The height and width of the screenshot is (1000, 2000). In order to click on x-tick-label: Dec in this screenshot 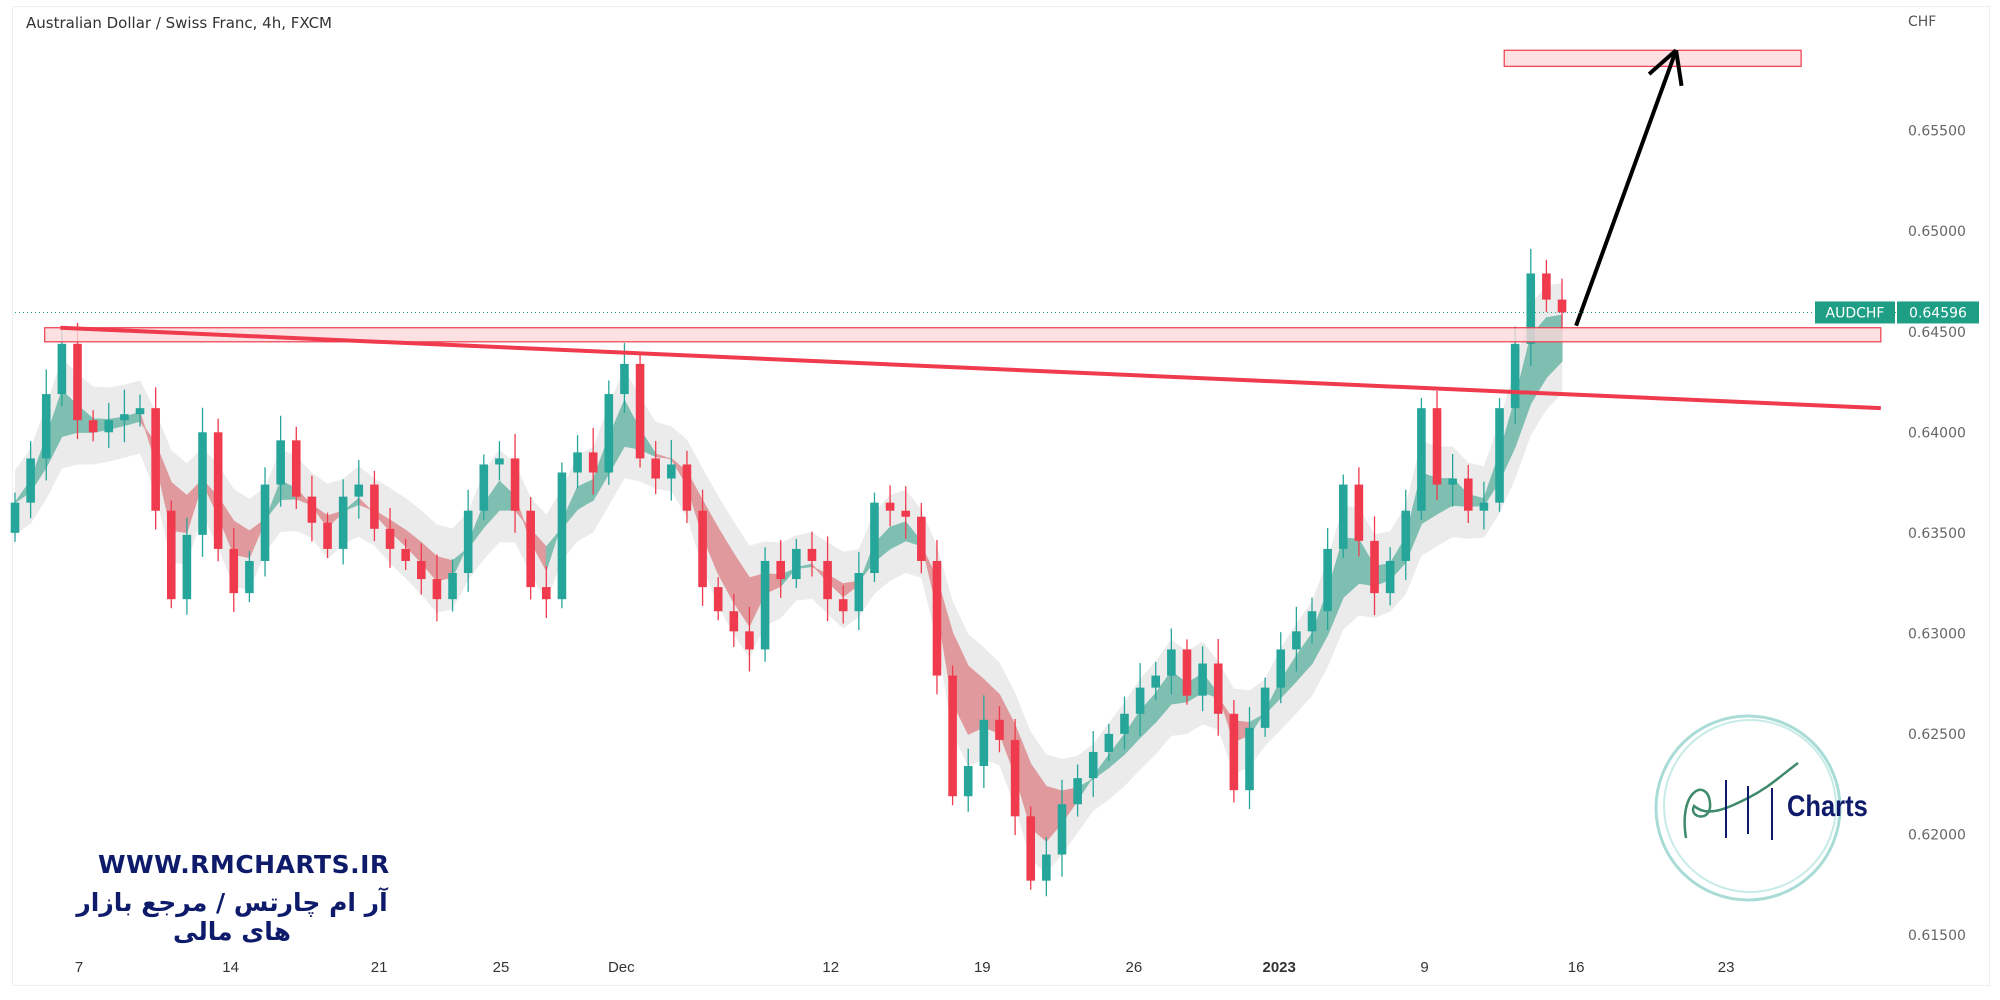, I will do `click(621, 967)`.